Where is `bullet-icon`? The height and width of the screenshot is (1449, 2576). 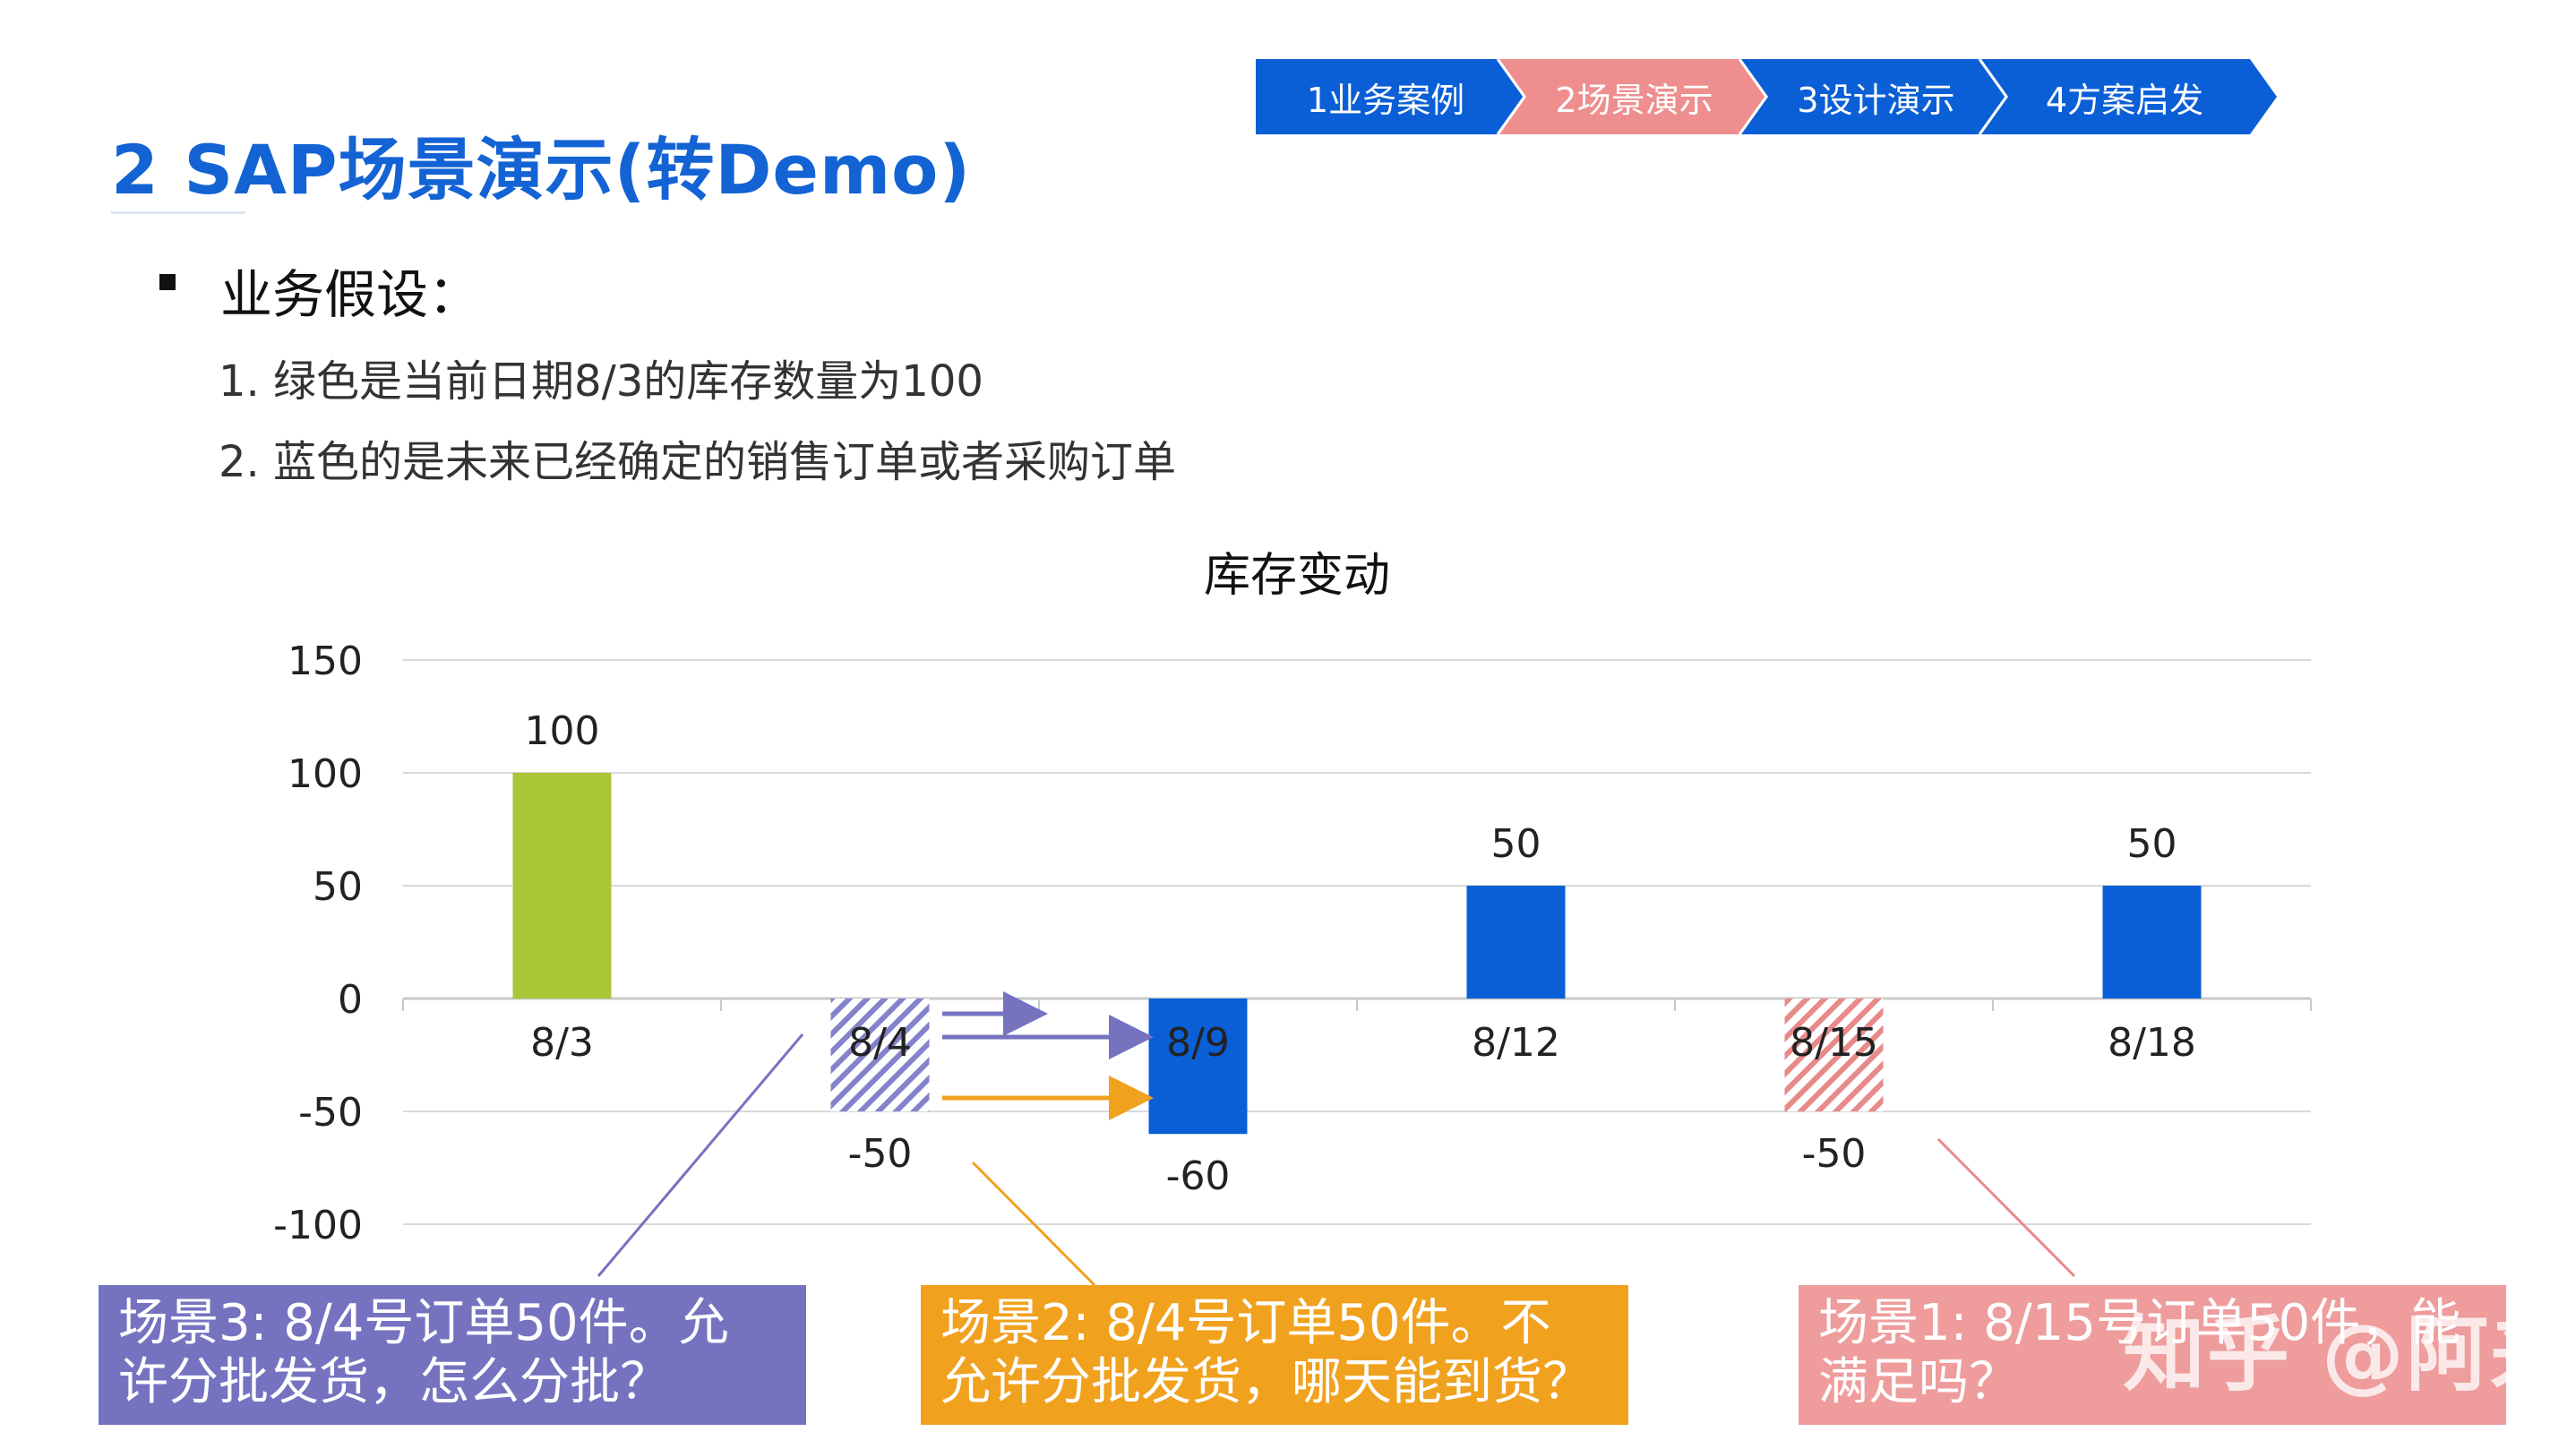 bullet-icon is located at coordinates (167, 282).